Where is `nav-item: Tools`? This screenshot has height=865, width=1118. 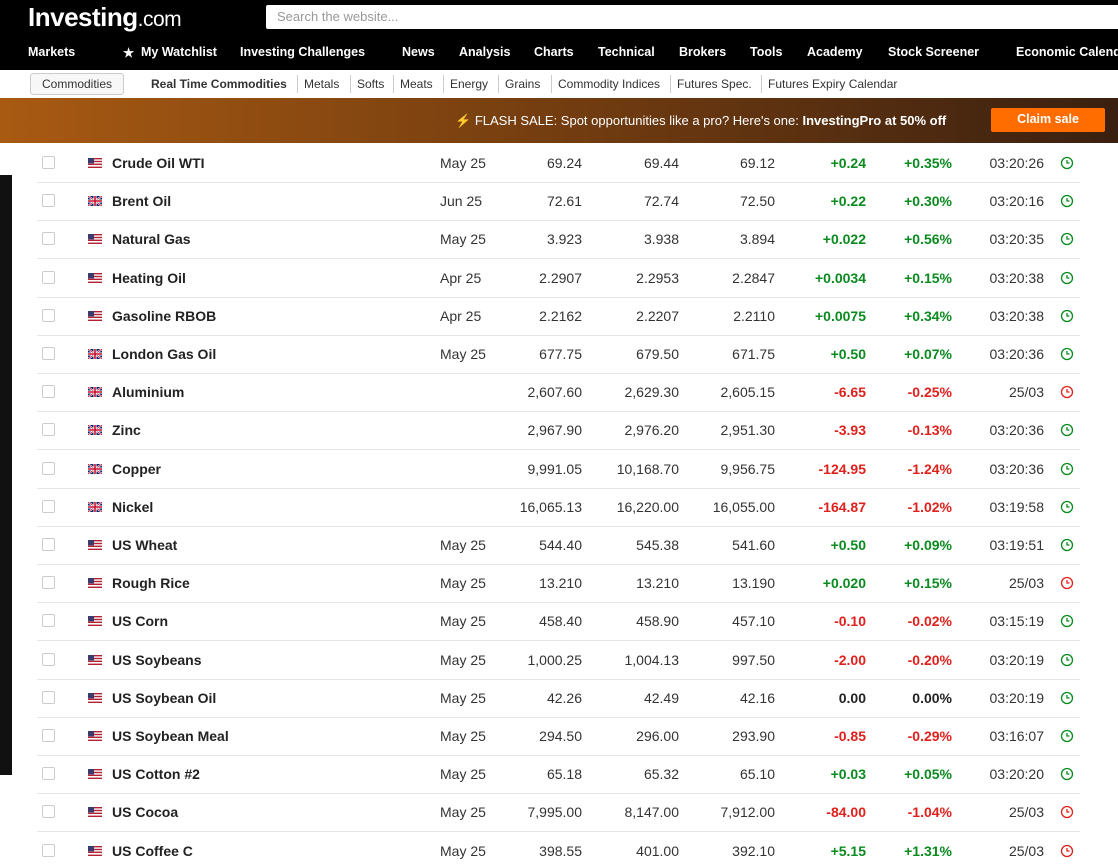
nav-item: Tools is located at coordinates (766, 52).